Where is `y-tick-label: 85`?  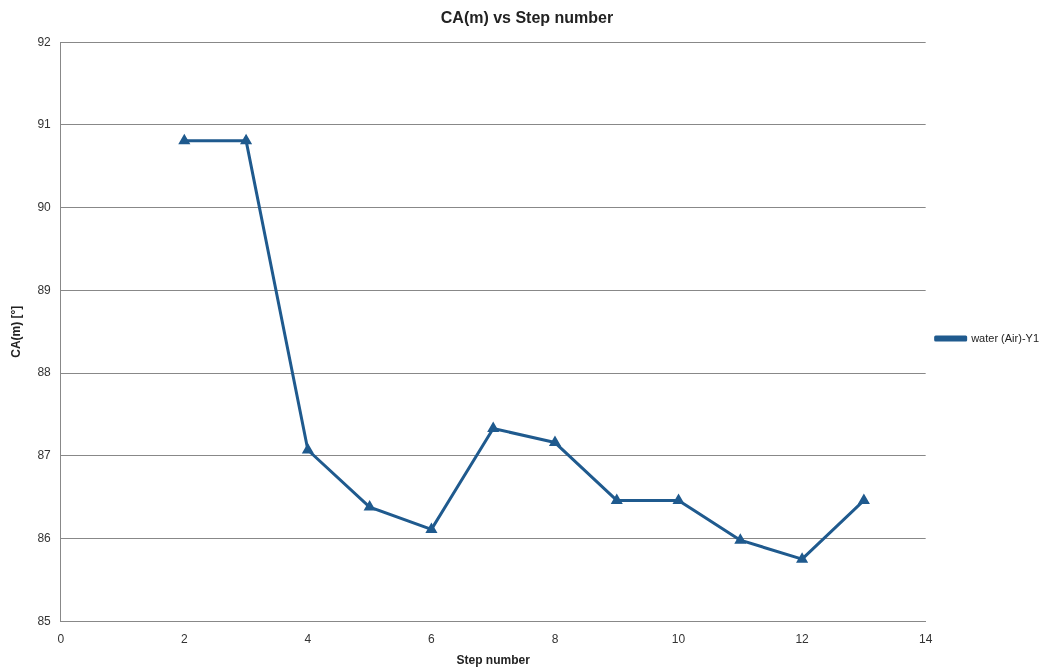 y-tick-label: 85 is located at coordinates (44, 620).